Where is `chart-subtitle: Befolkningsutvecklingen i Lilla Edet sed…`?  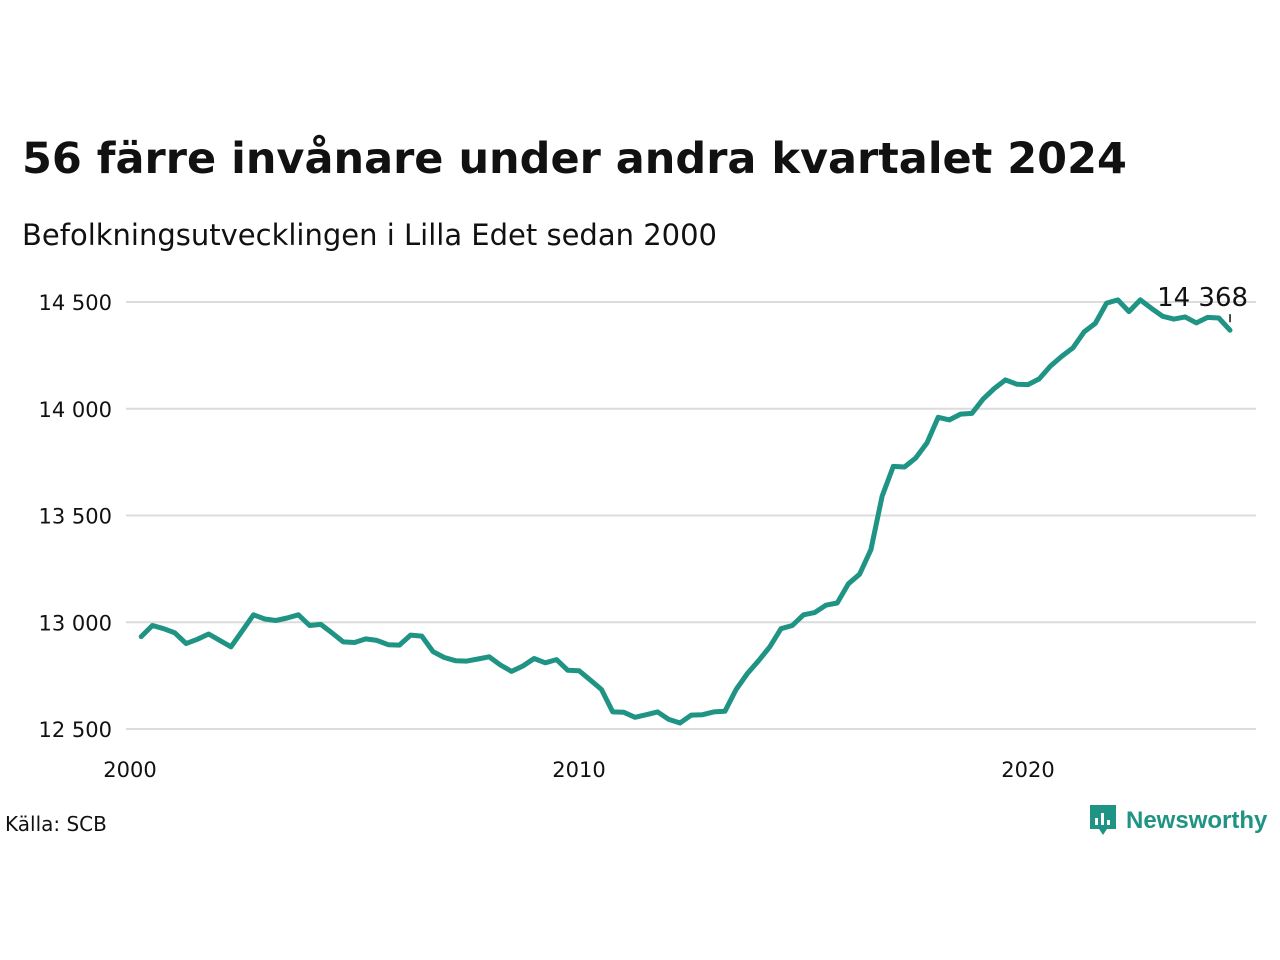 chart-subtitle: Befolkningsutvecklingen i Lilla Edet sed… is located at coordinates (369, 235).